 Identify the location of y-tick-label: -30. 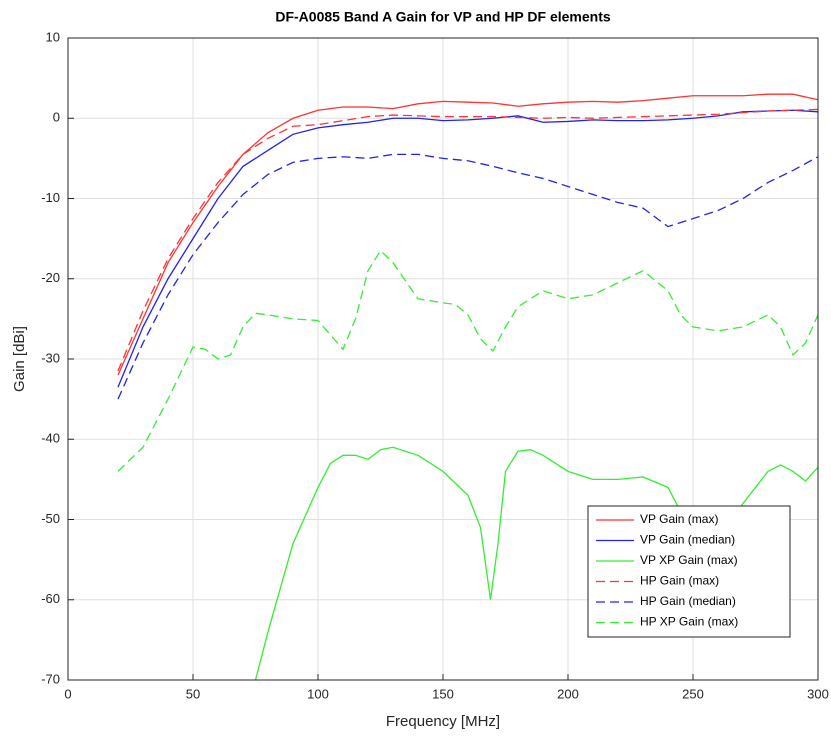
(50, 357).